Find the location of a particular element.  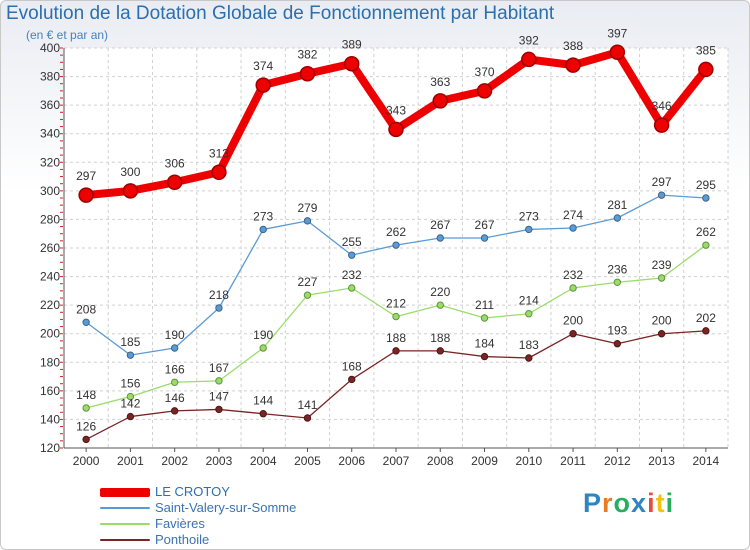

y-tick-label: 400 is located at coordinates (50, 48).